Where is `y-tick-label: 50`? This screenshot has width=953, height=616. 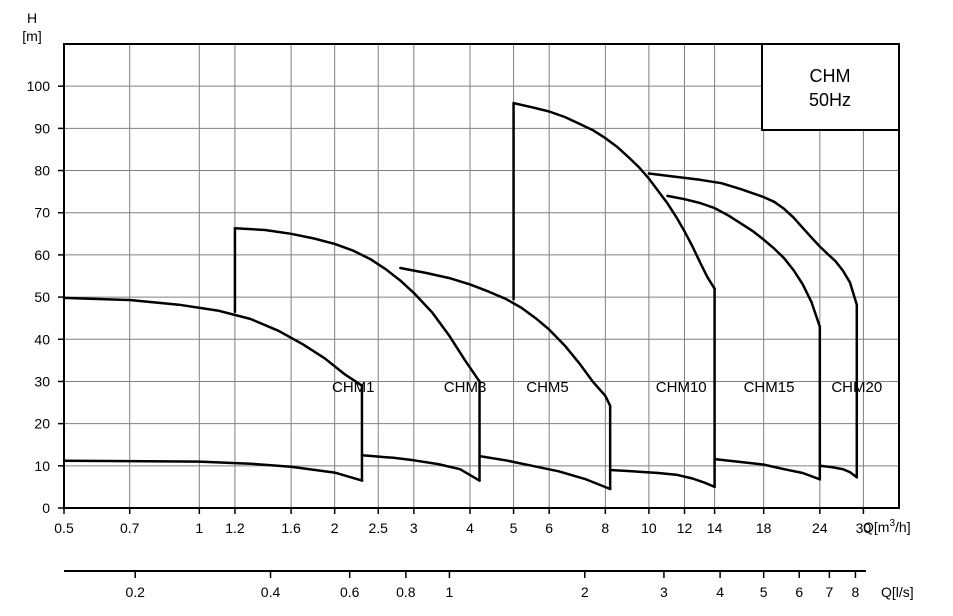
y-tick-label: 50 is located at coordinates (42, 297).